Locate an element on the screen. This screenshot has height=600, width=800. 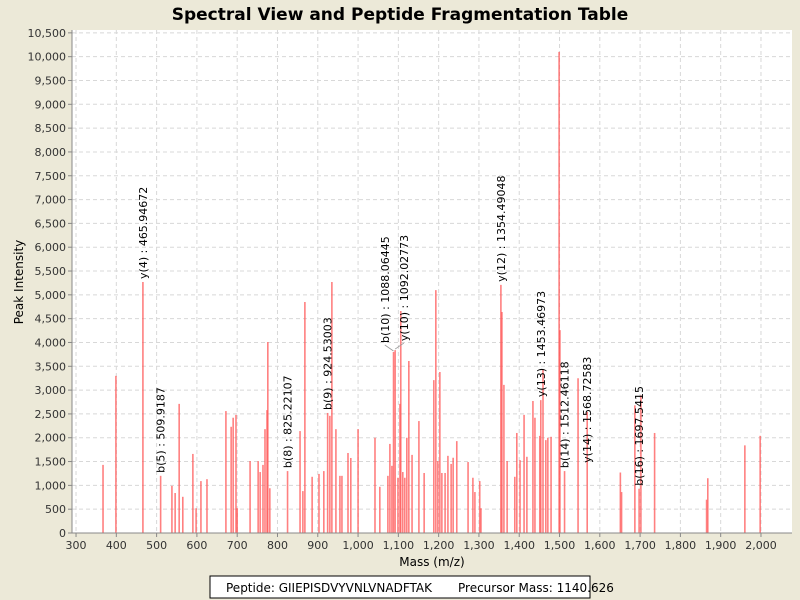
y-tick-label: 3,000 is located at coordinates (51, 390).